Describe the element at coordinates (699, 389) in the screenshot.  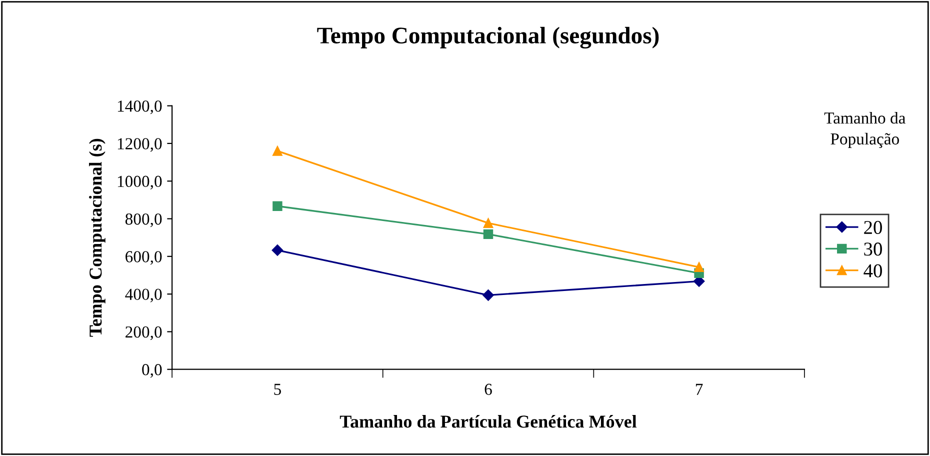
I see `x-tick-label: 7` at that location.